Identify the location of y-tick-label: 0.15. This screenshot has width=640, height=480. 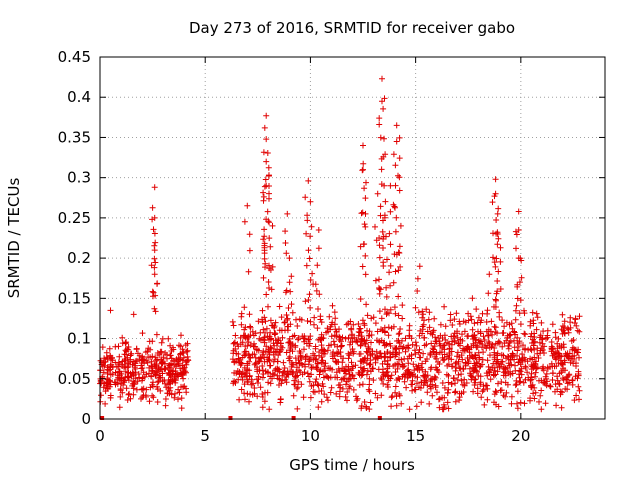
(74, 298).